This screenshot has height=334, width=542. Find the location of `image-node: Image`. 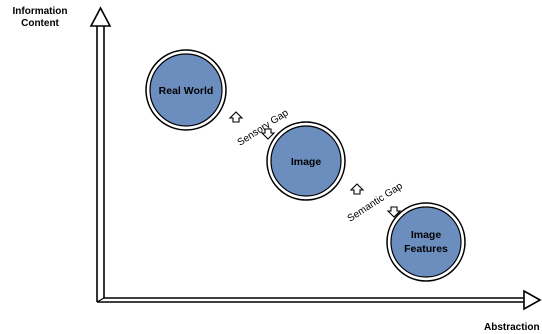

image-node: Image is located at coordinates (306, 161).